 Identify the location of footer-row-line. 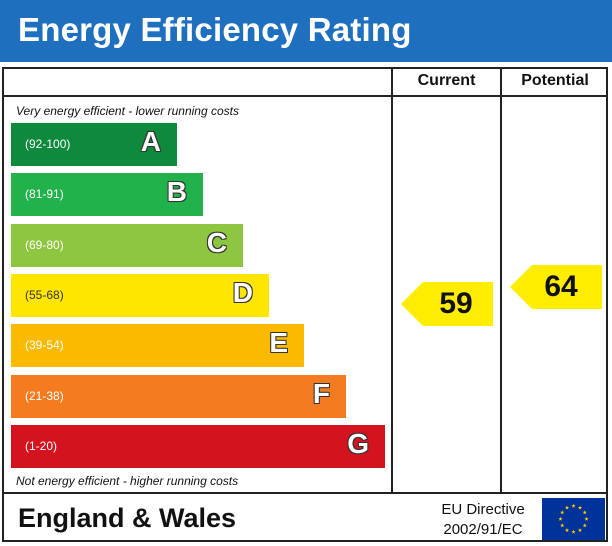
(305, 493).